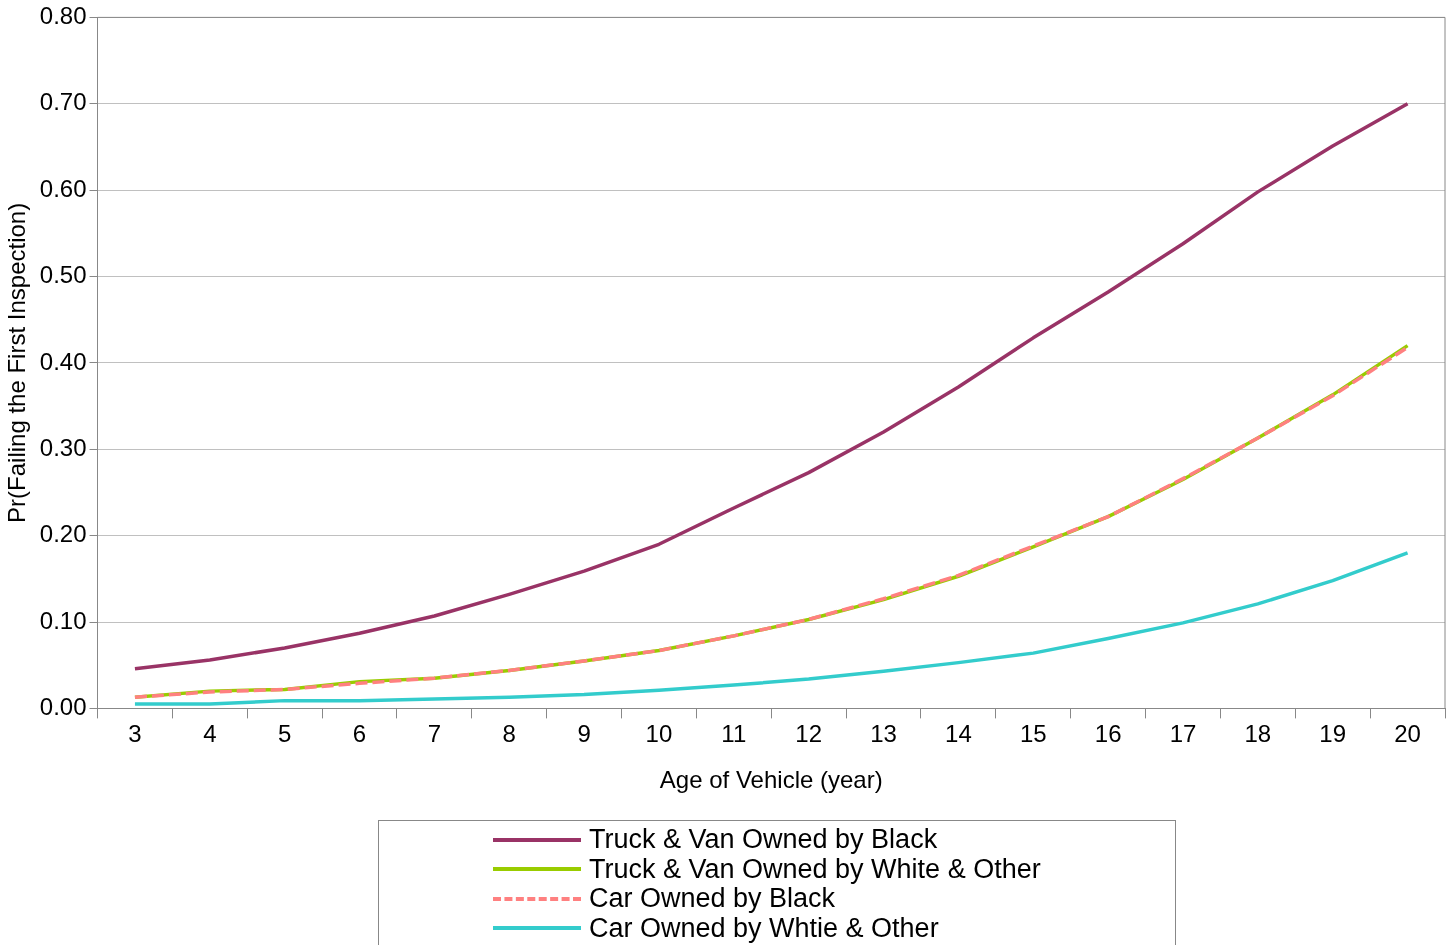 This screenshot has height=949, width=1447. I want to click on x-axis-title: Age of Vehicle (year), so click(771, 780).